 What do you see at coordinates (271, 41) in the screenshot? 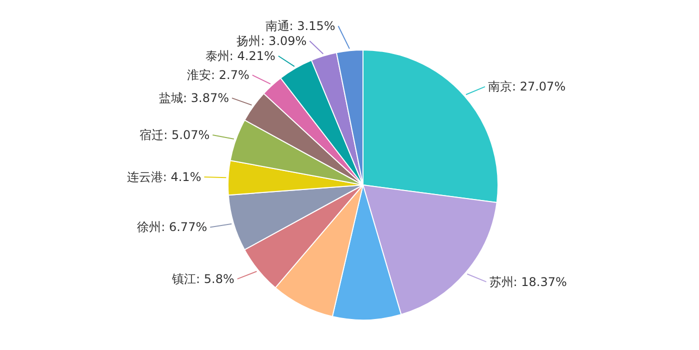
I see `slice-label: 扬州: 3.09%` at bounding box center [271, 41].